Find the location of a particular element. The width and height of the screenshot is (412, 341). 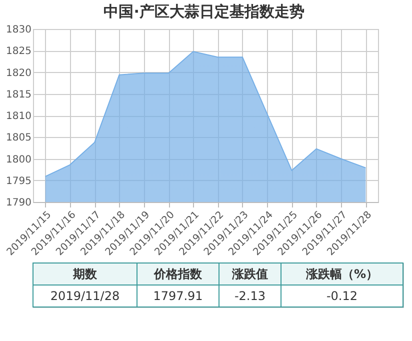

chart-title: 中国·产区大蒜日定基指数走势 is located at coordinates (204, 11).